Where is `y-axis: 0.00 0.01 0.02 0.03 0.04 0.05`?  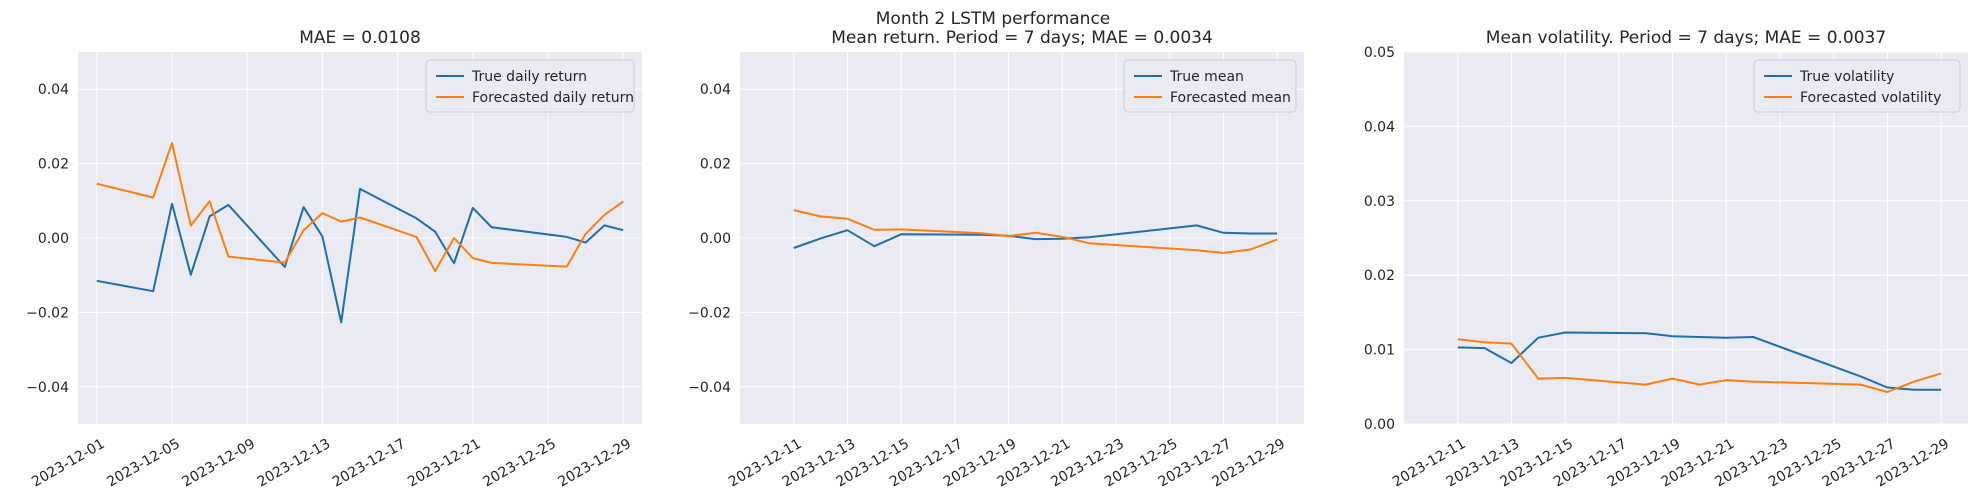
y-axis: 0.00 0.01 0.02 0.03 0.04 0.05 is located at coordinates (1379, 239).